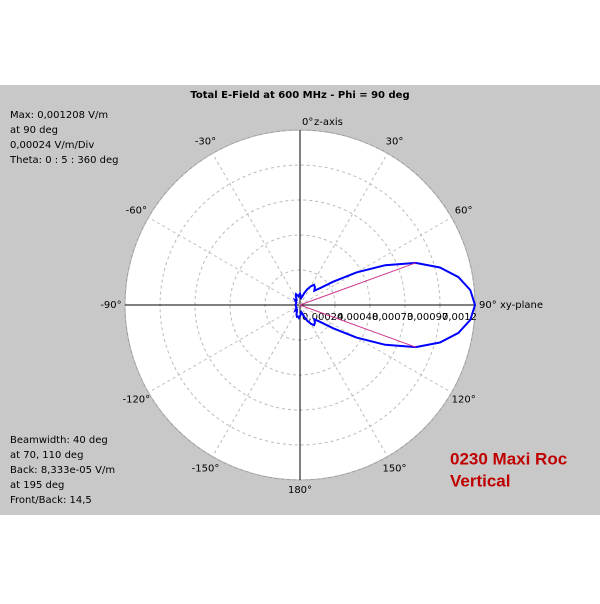 This screenshot has width=600, height=604. I want to click on info-text: at 70, 110 deg, so click(46, 455).